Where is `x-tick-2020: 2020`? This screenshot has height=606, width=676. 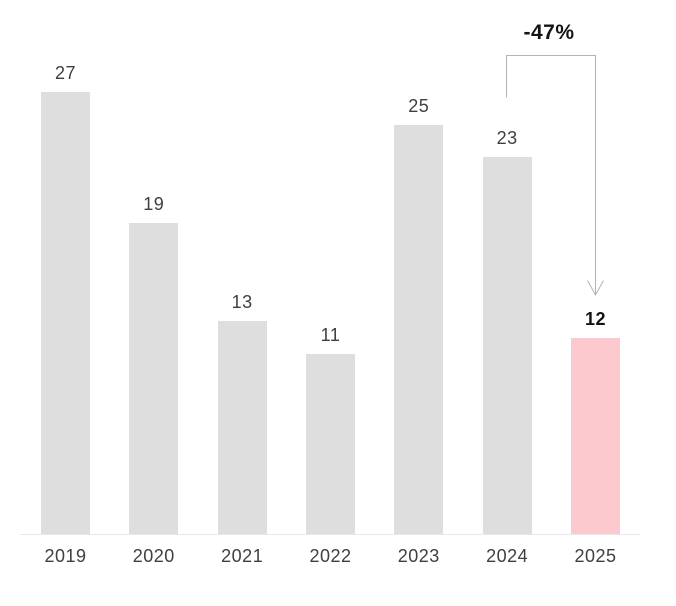 x-tick-2020: 2020 is located at coordinates (153, 556).